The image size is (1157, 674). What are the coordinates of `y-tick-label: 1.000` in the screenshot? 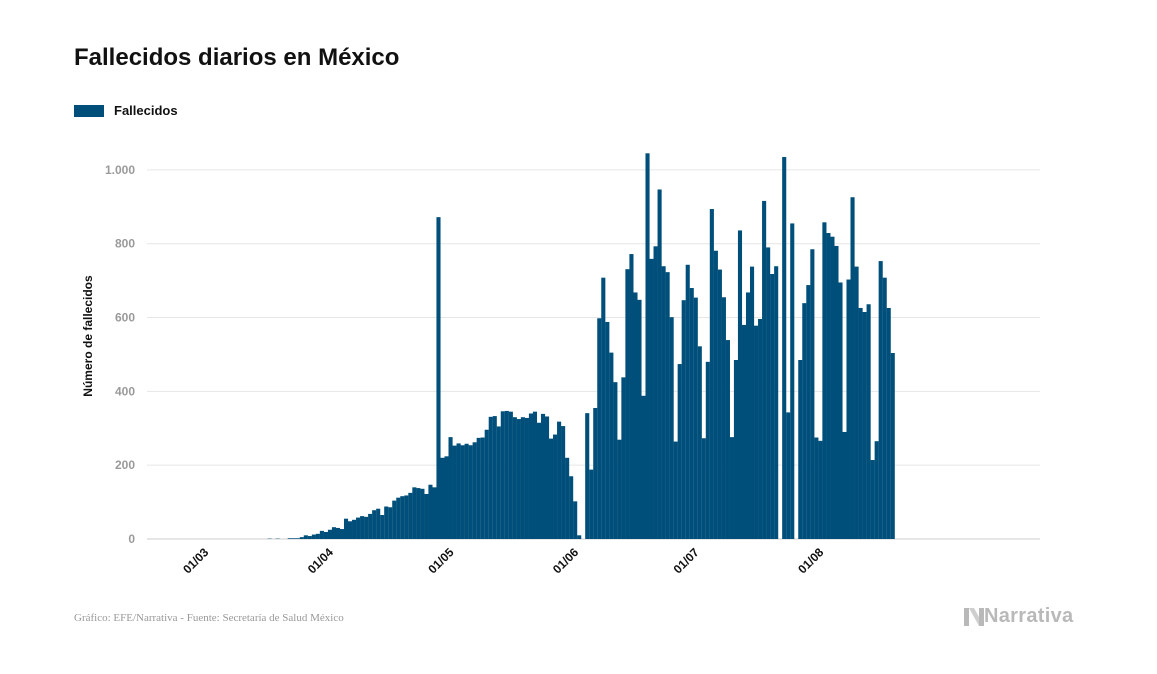 It's located at (120, 170).